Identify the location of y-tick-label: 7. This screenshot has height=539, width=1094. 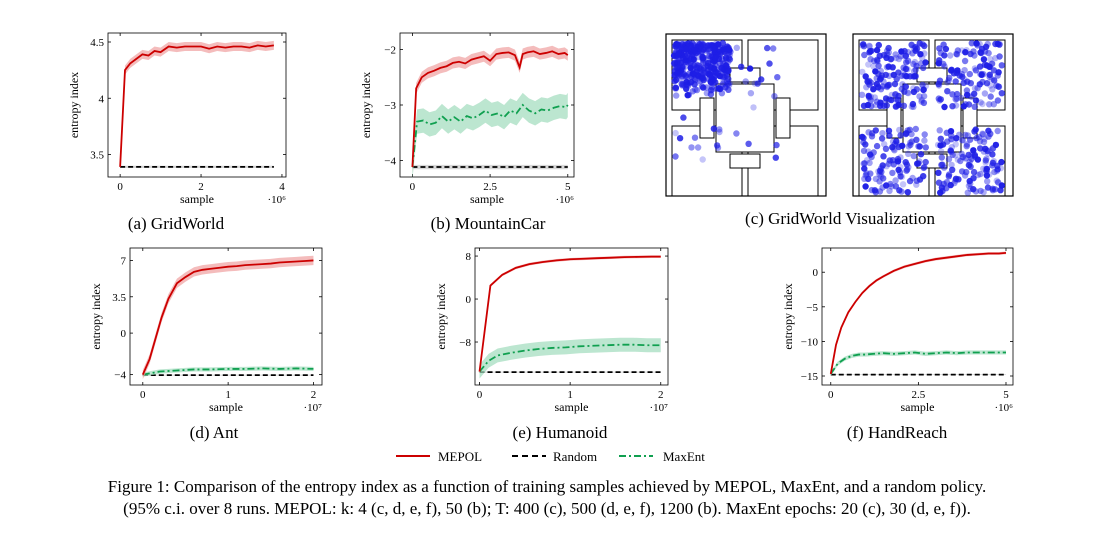
(124, 261).